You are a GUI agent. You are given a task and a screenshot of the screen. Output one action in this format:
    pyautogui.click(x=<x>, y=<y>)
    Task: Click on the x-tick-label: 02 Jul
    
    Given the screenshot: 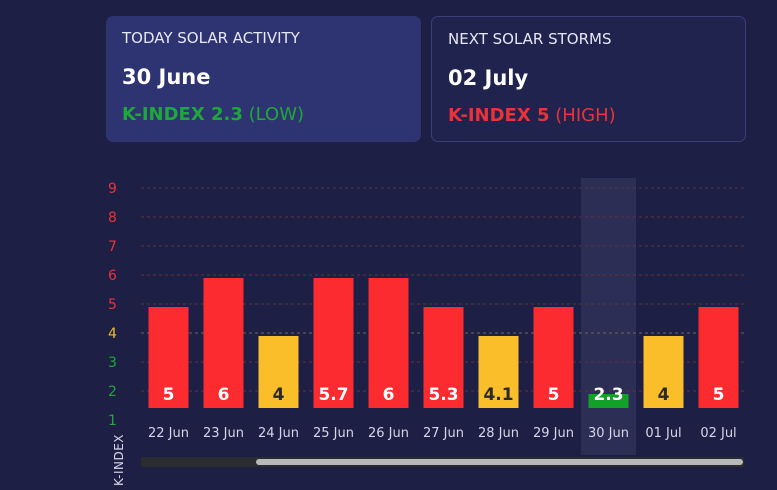 What is the action you would take?
    pyautogui.click(x=718, y=433)
    